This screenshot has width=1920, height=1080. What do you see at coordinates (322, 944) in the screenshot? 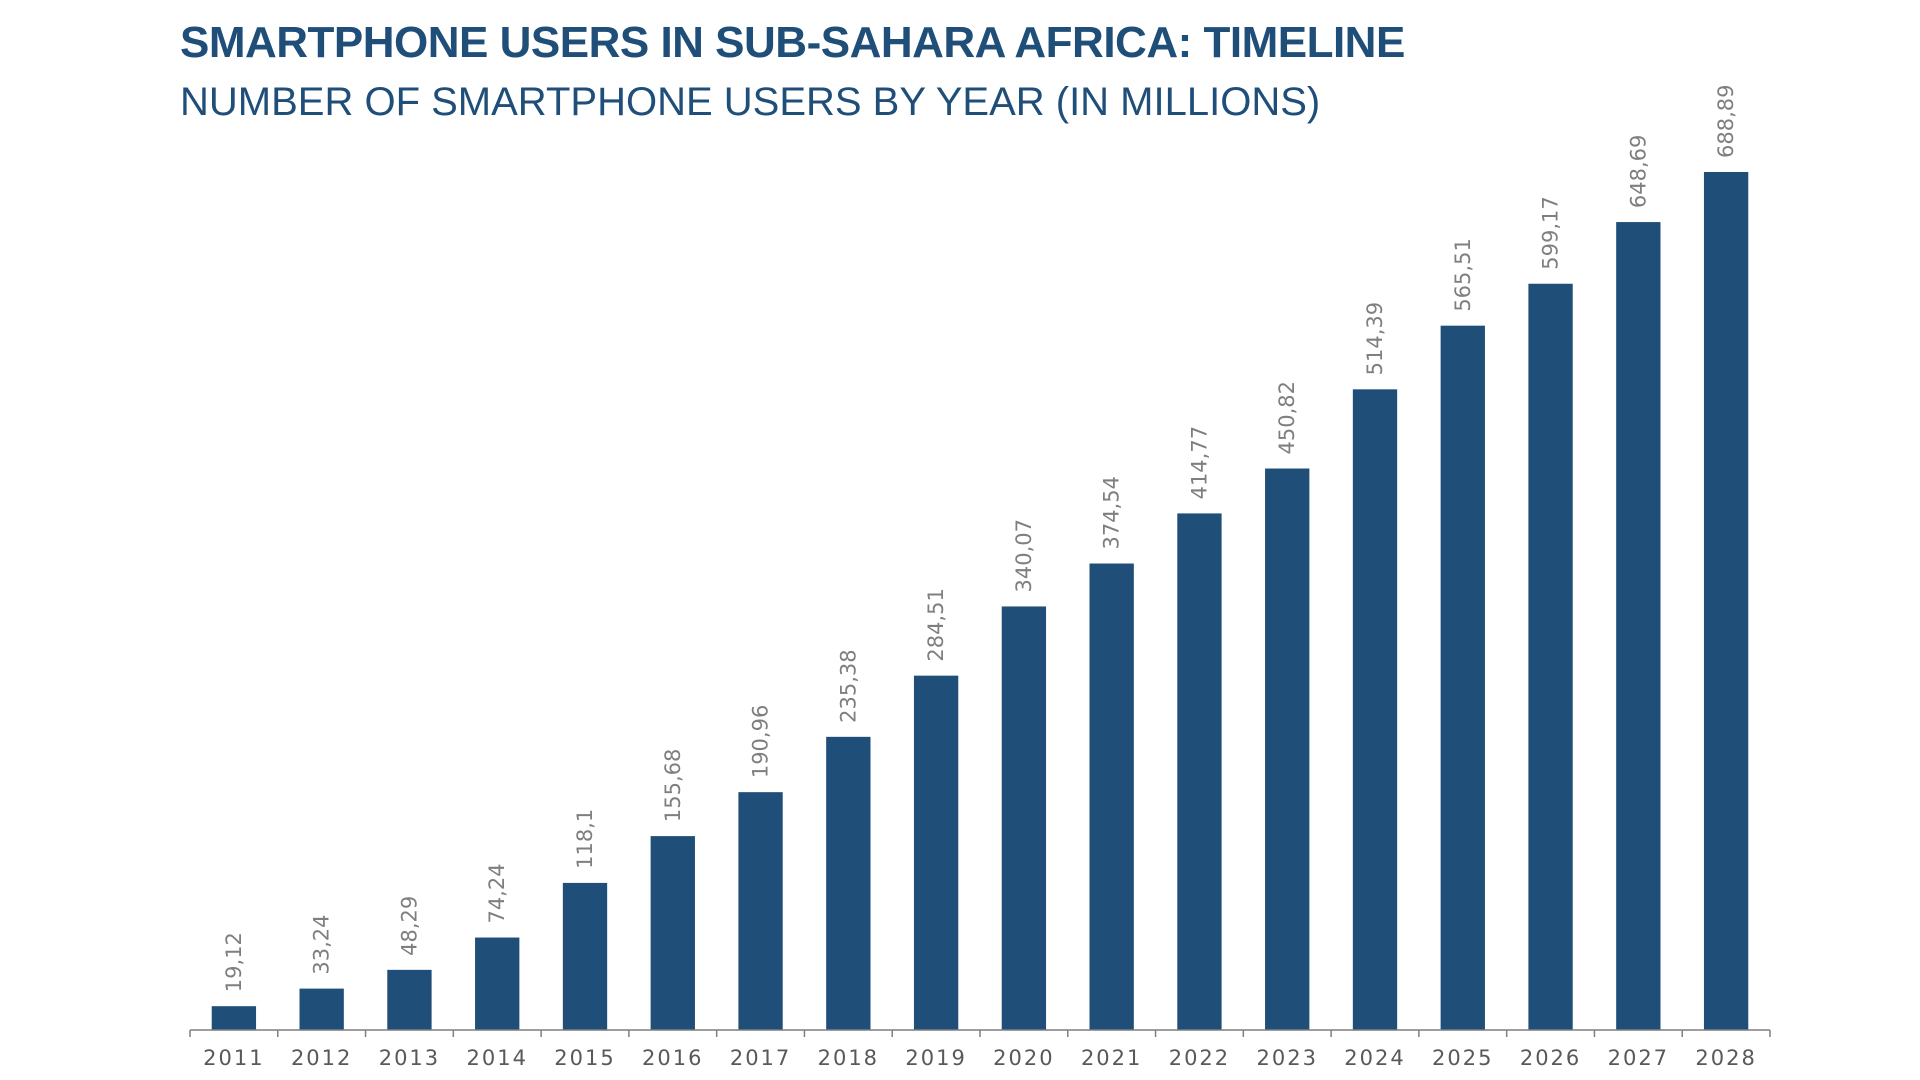
I see `data-label-2012: 33,24` at bounding box center [322, 944].